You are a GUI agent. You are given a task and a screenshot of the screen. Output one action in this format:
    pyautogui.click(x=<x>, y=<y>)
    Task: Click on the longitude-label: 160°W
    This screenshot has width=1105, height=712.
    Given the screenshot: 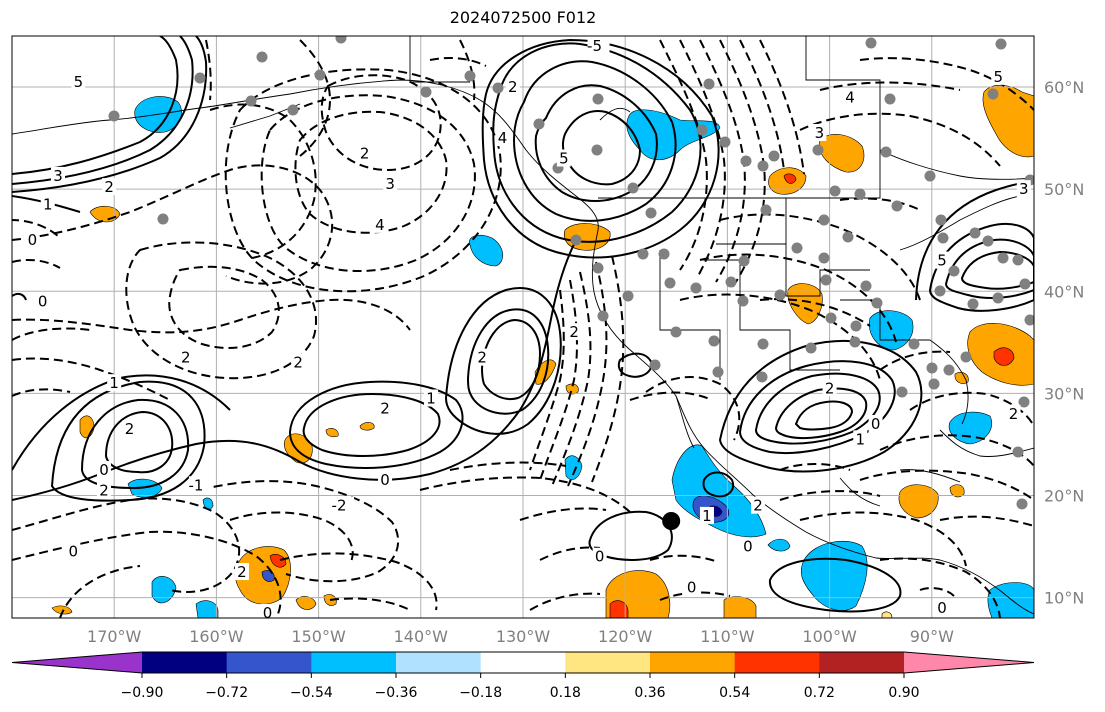 What is the action you would take?
    pyautogui.click(x=216, y=636)
    